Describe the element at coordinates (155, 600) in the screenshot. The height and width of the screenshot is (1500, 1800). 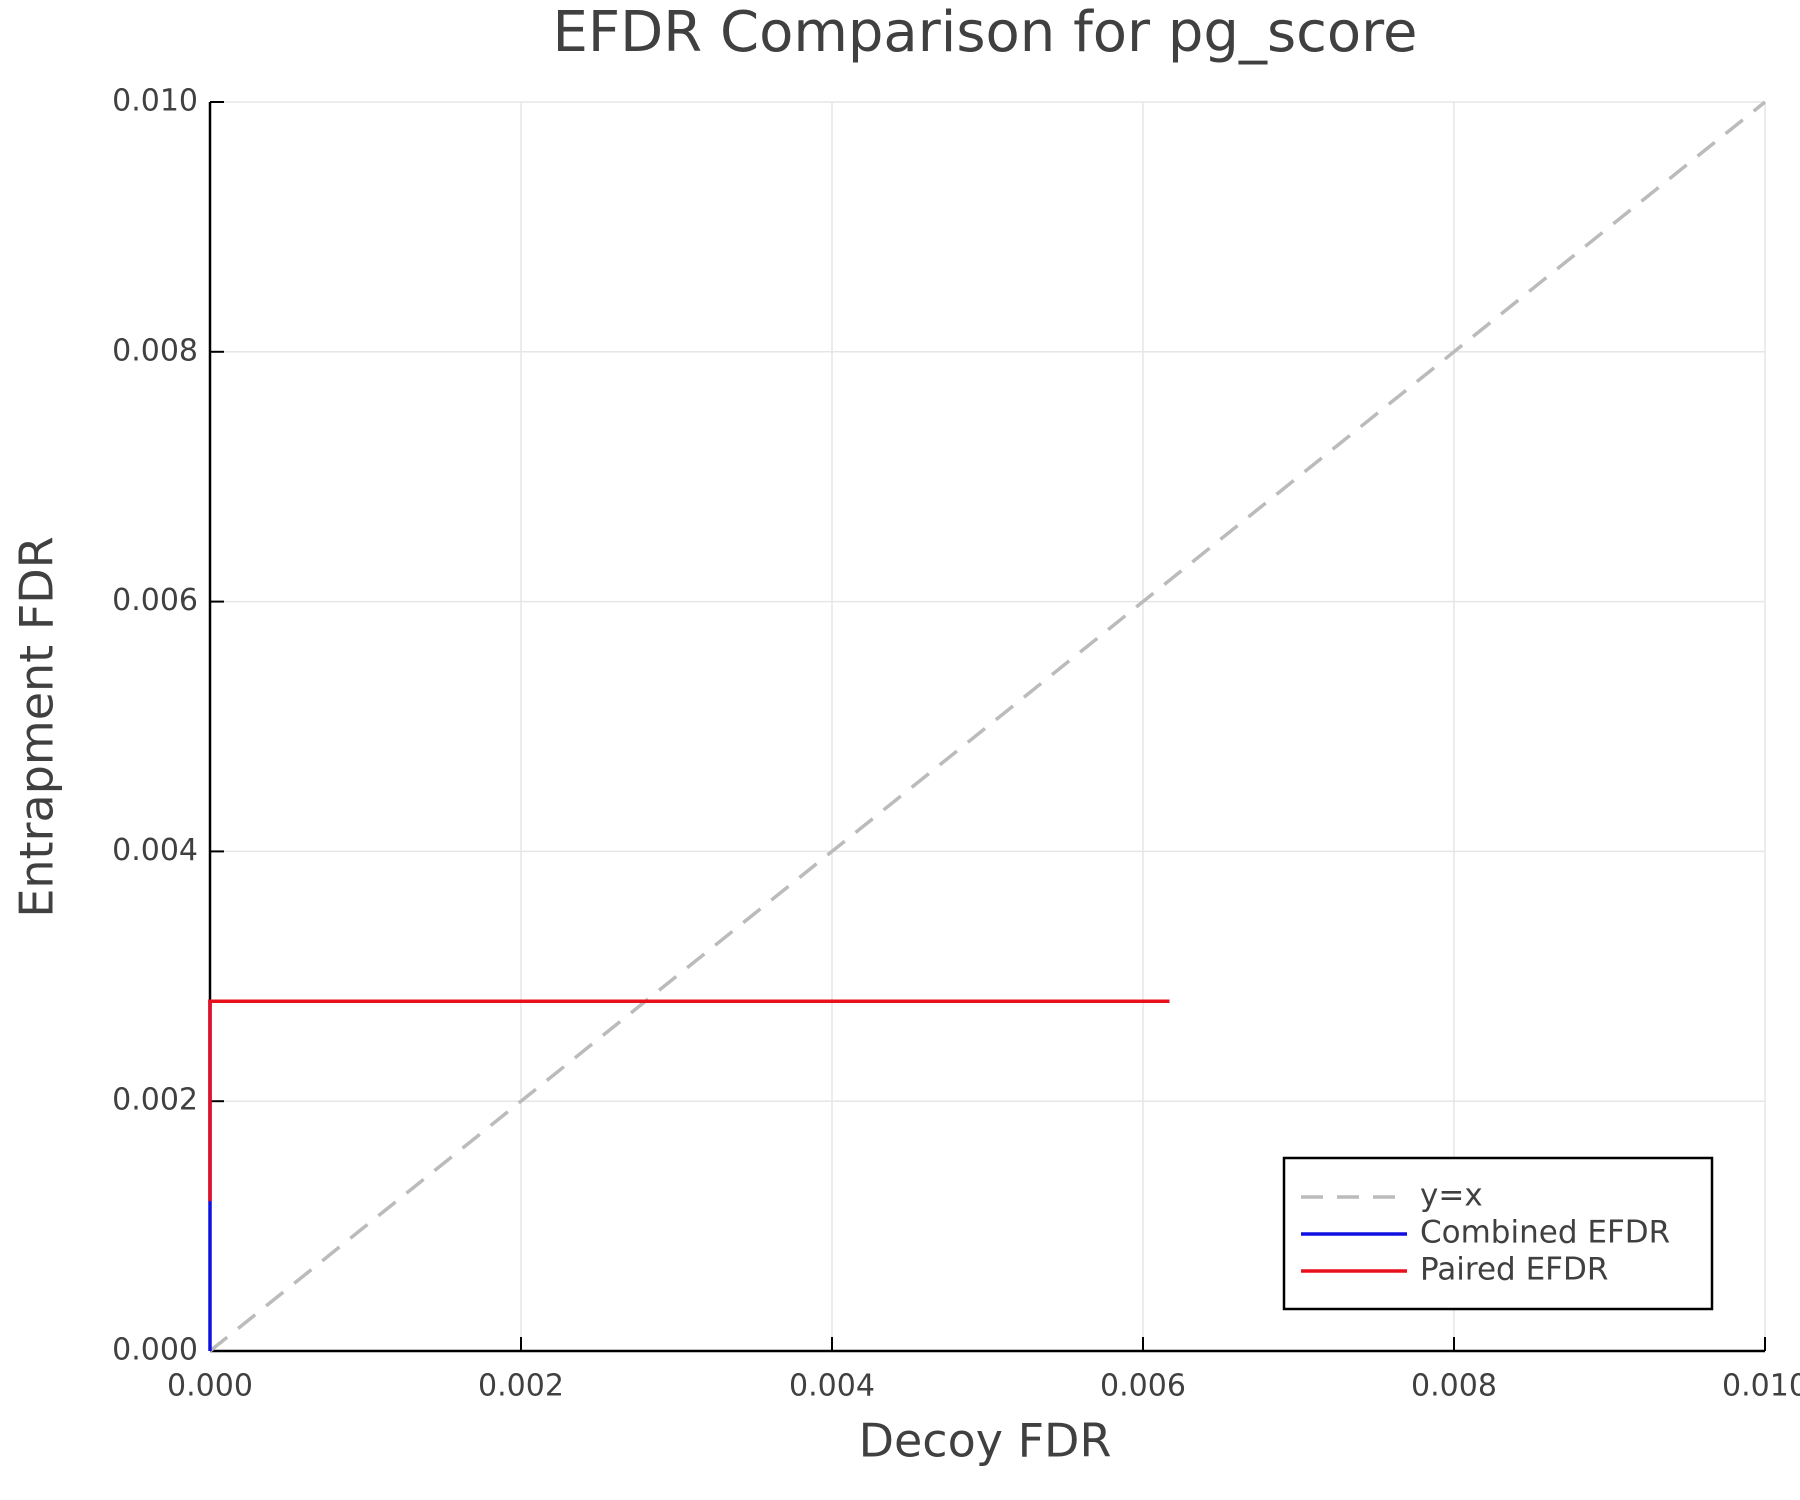
I see `y-tick-label: 0.006` at that location.